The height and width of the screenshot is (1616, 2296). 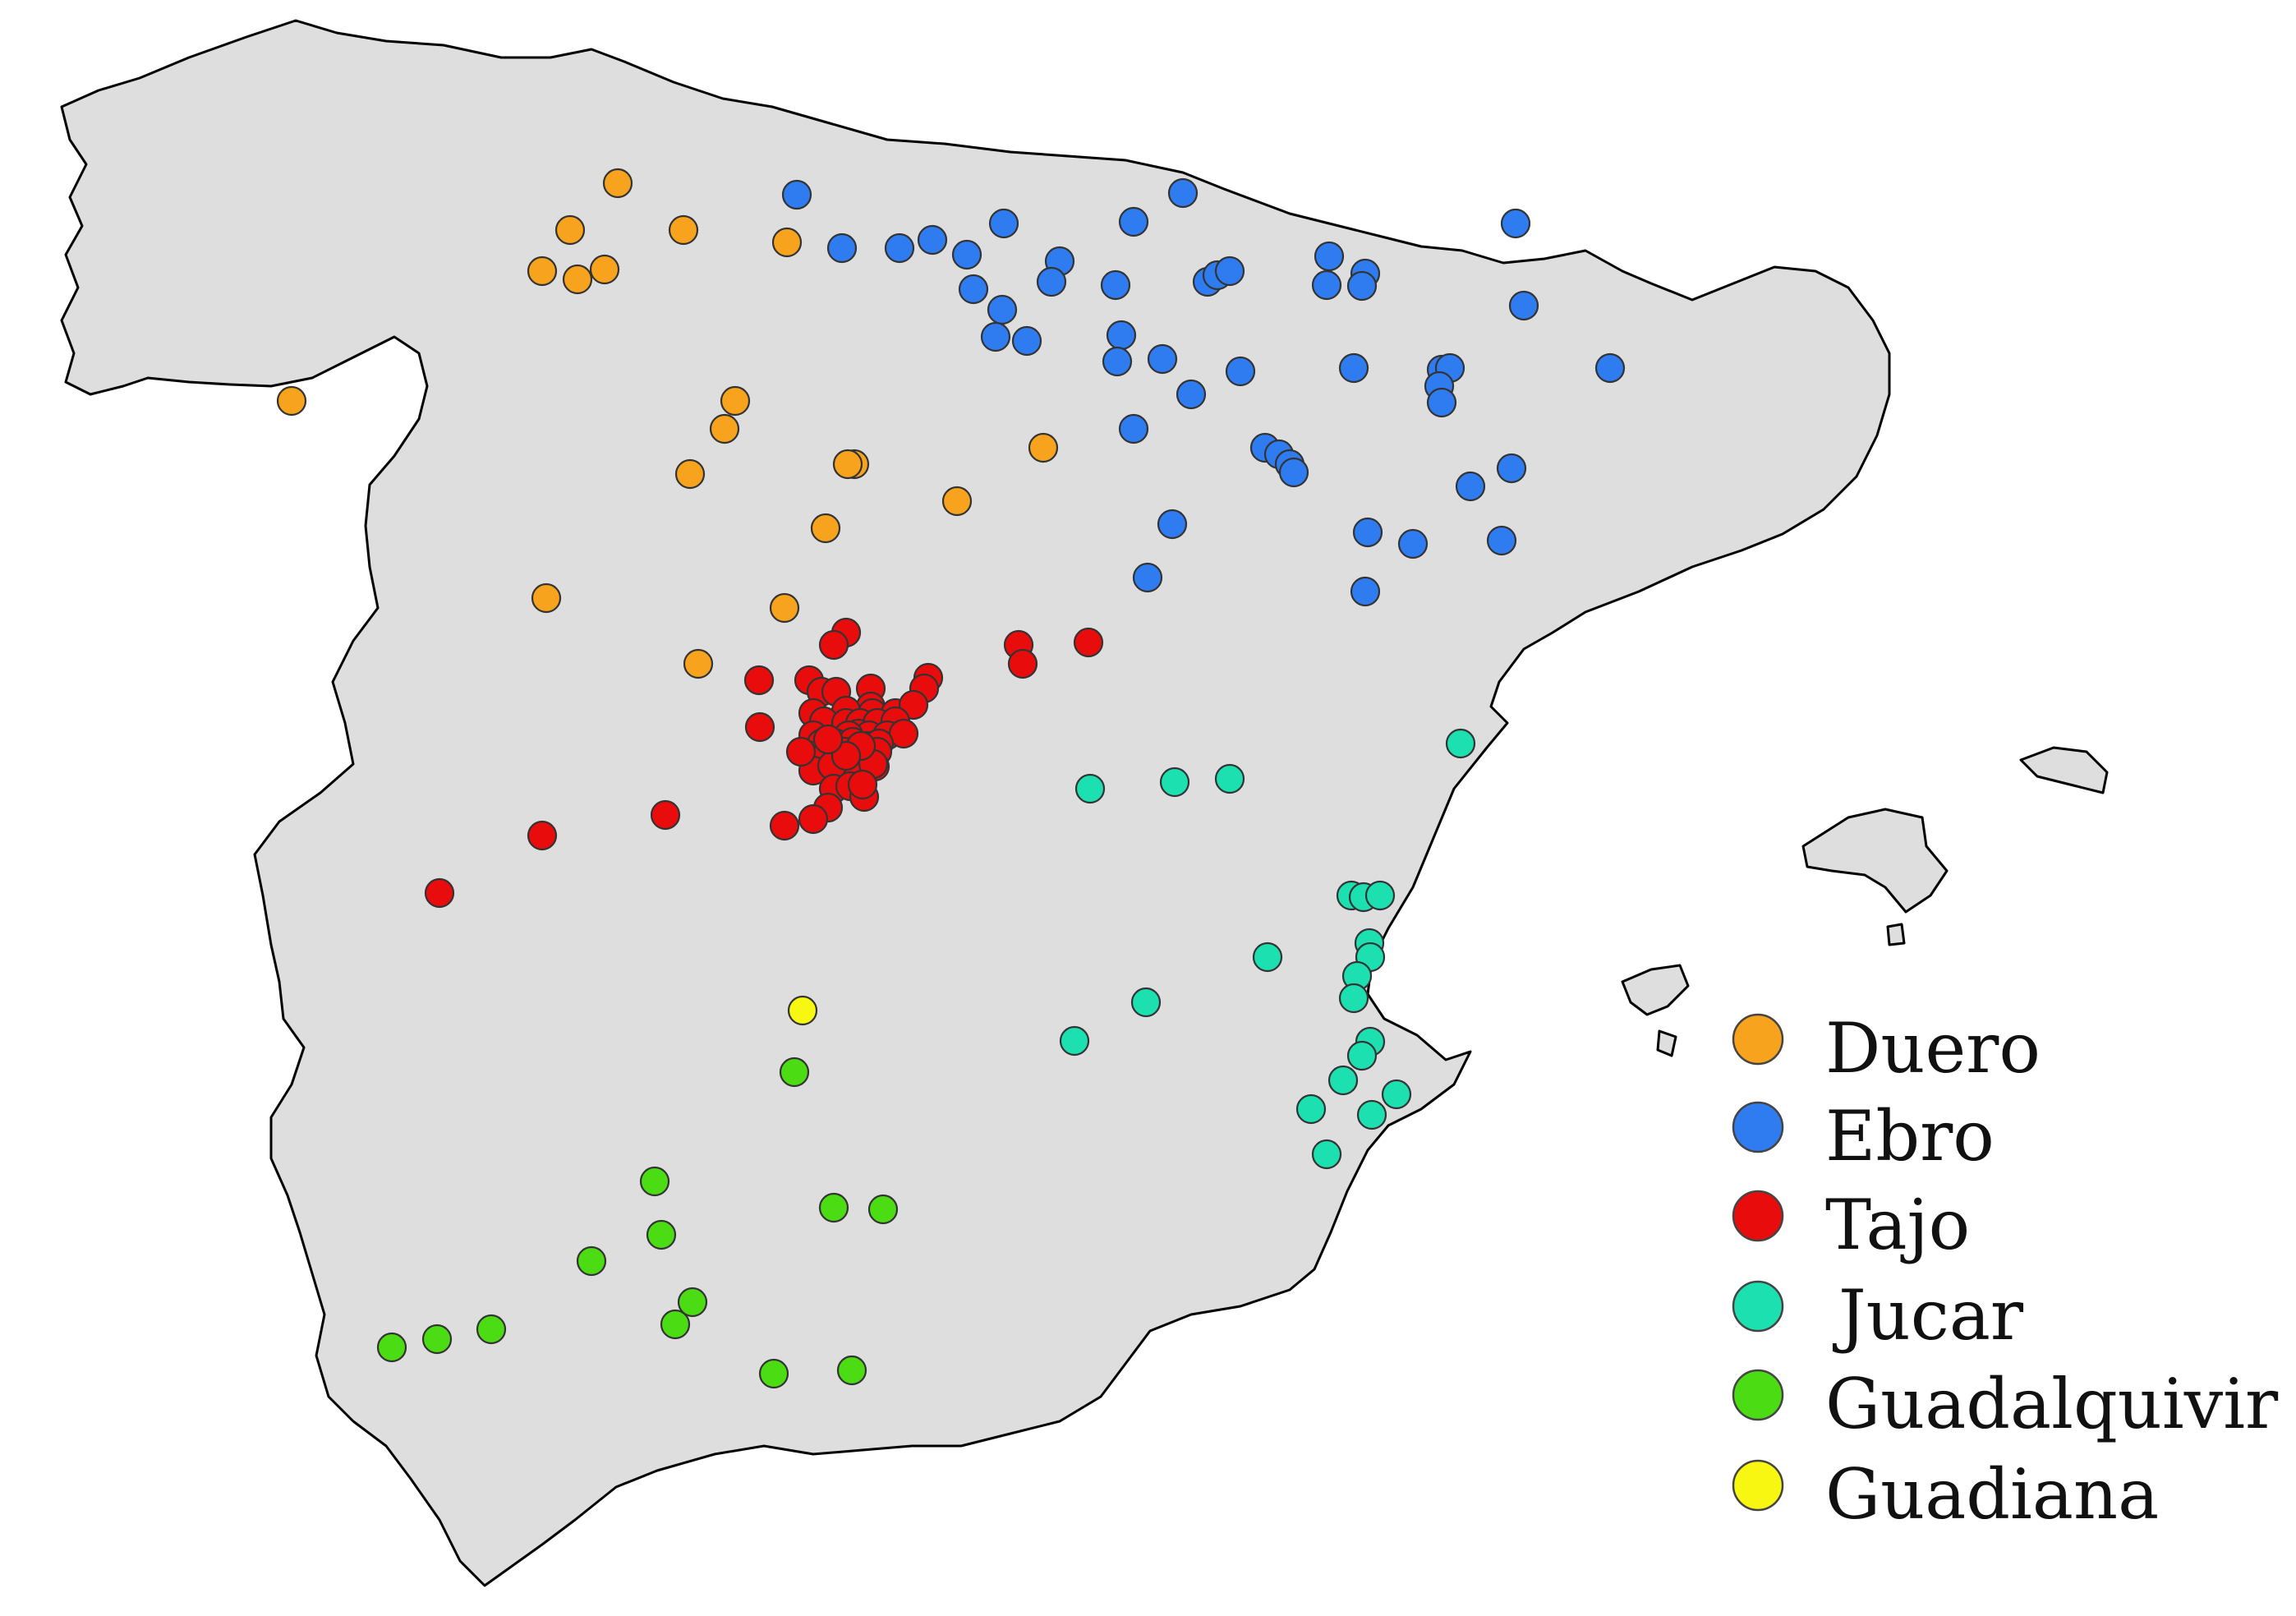 I want to click on legend-label-guadiana: Guadiana, so click(x=1992, y=1494).